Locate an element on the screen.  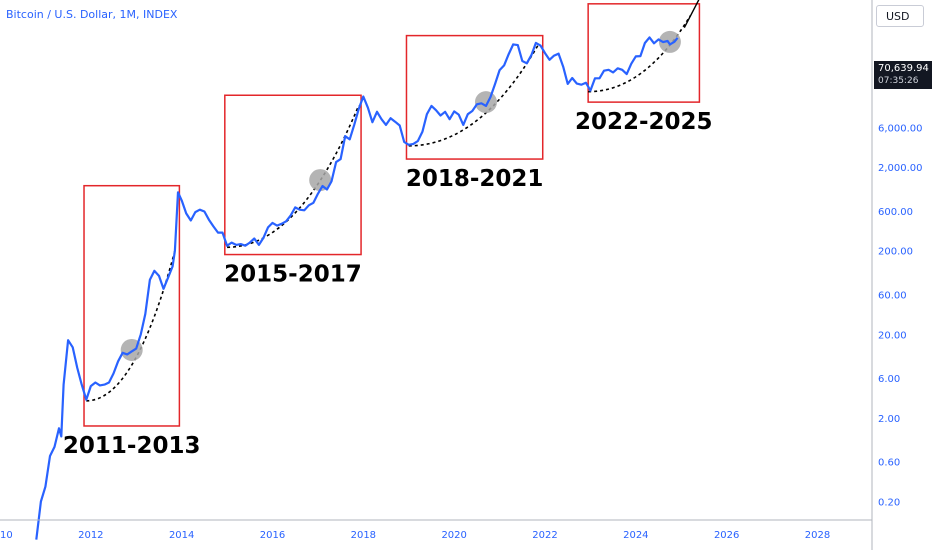
last-price-tag: 70,639.94 07:35:26 is located at coordinates (903, 75).